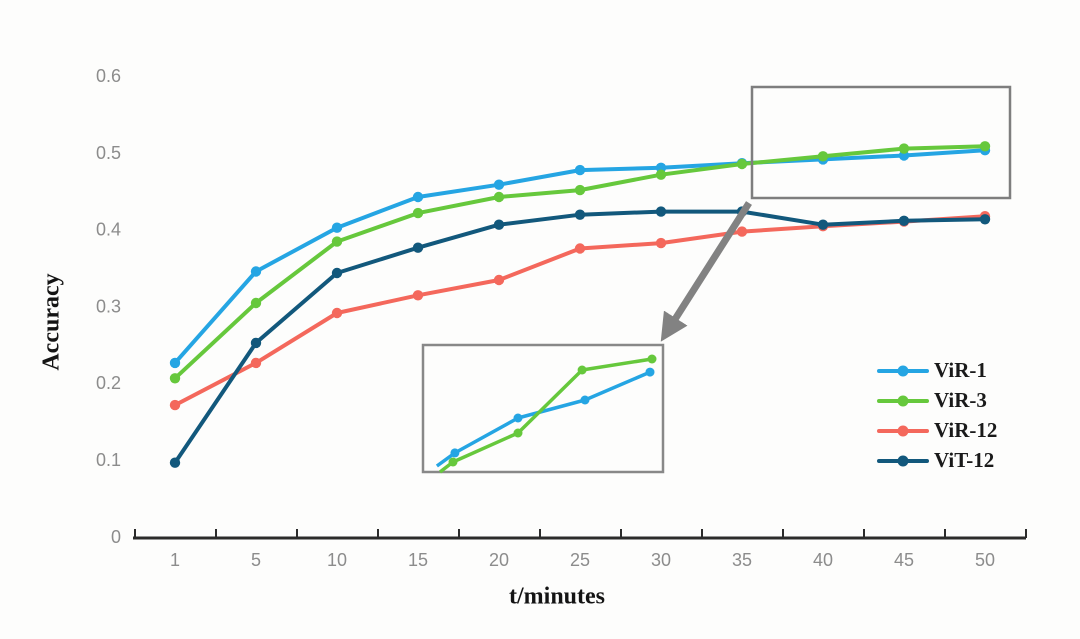 This screenshot has width=1080, height=639. I want to click on legend-label: ViR-12, so click(966, 430).